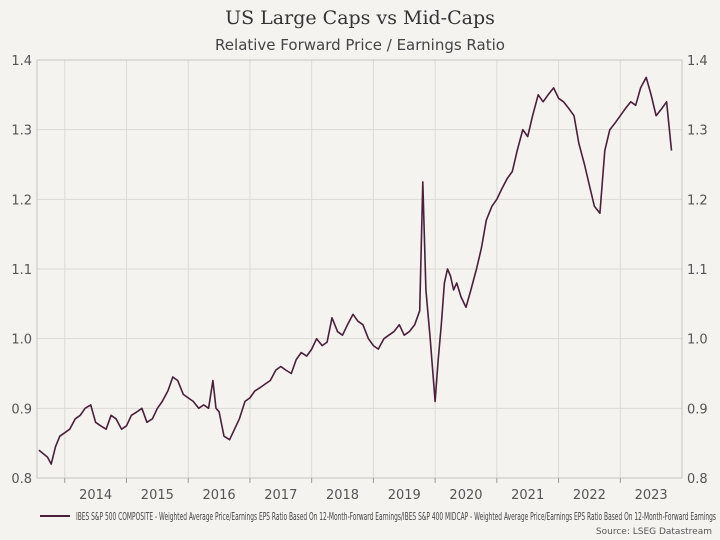 The image size is (720, 540). Describe the element at coordinates (342, 495) in the screenshot. I see `x-tick-label: 2018` at that location.